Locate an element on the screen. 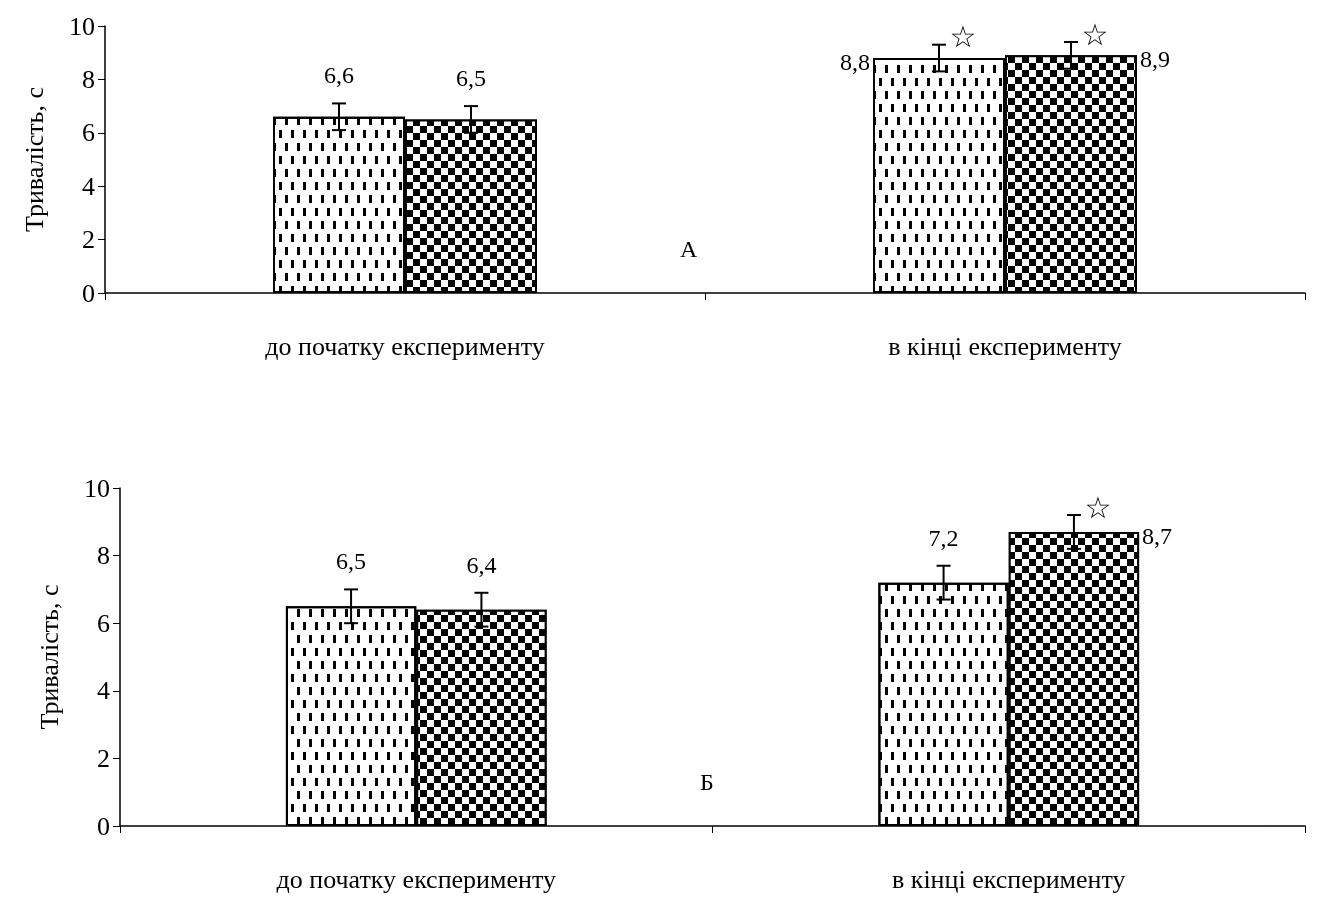  data-label: 8,7 is located at coordinates (1157, 535).